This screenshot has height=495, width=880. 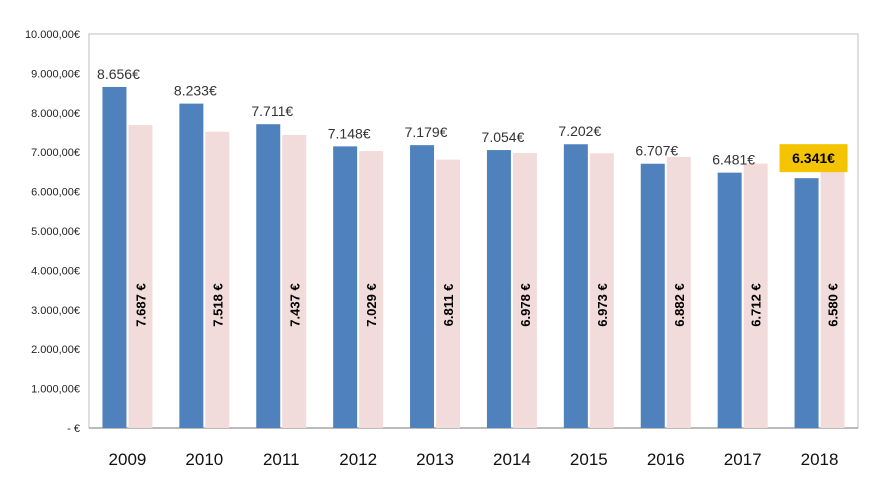 What do you see at coordinates (820, 459) in the screenshot?
I see `x-tick-label: 2018` at bounding box center [820, 459].